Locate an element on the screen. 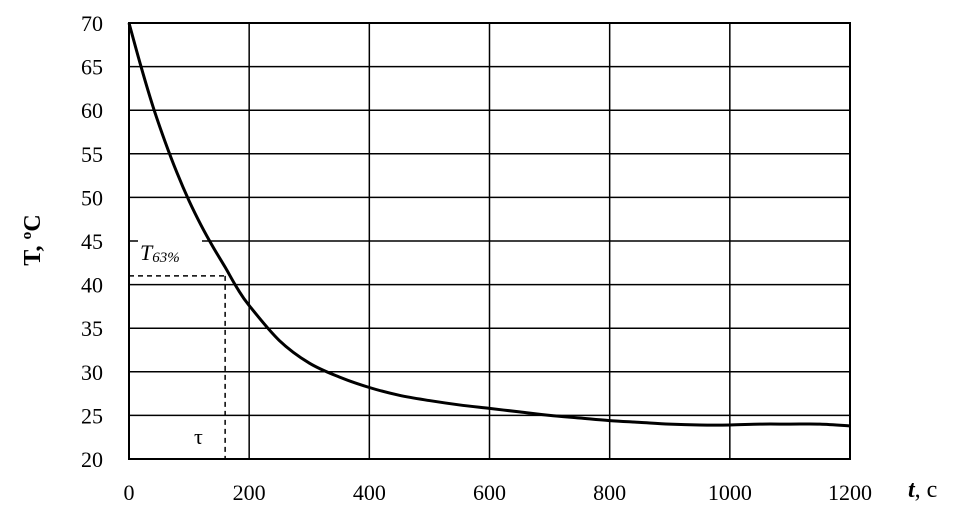 The image size is (980, 508). y-tick-label-45: 45 is located at coordinates (92, 241).